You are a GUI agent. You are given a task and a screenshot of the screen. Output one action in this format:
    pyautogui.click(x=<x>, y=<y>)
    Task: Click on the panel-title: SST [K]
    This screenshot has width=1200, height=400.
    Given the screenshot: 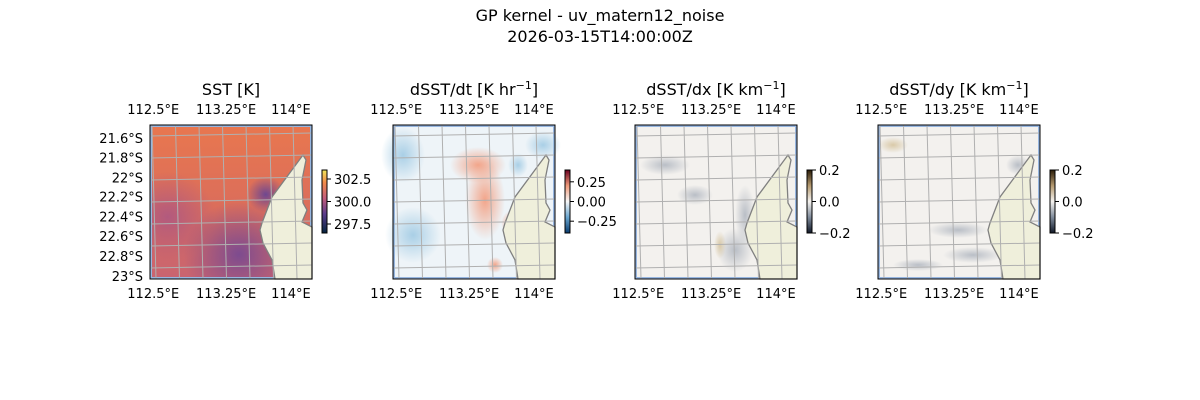 What is the action you would take?
    pyautogui.click(x=231, y=89)
    